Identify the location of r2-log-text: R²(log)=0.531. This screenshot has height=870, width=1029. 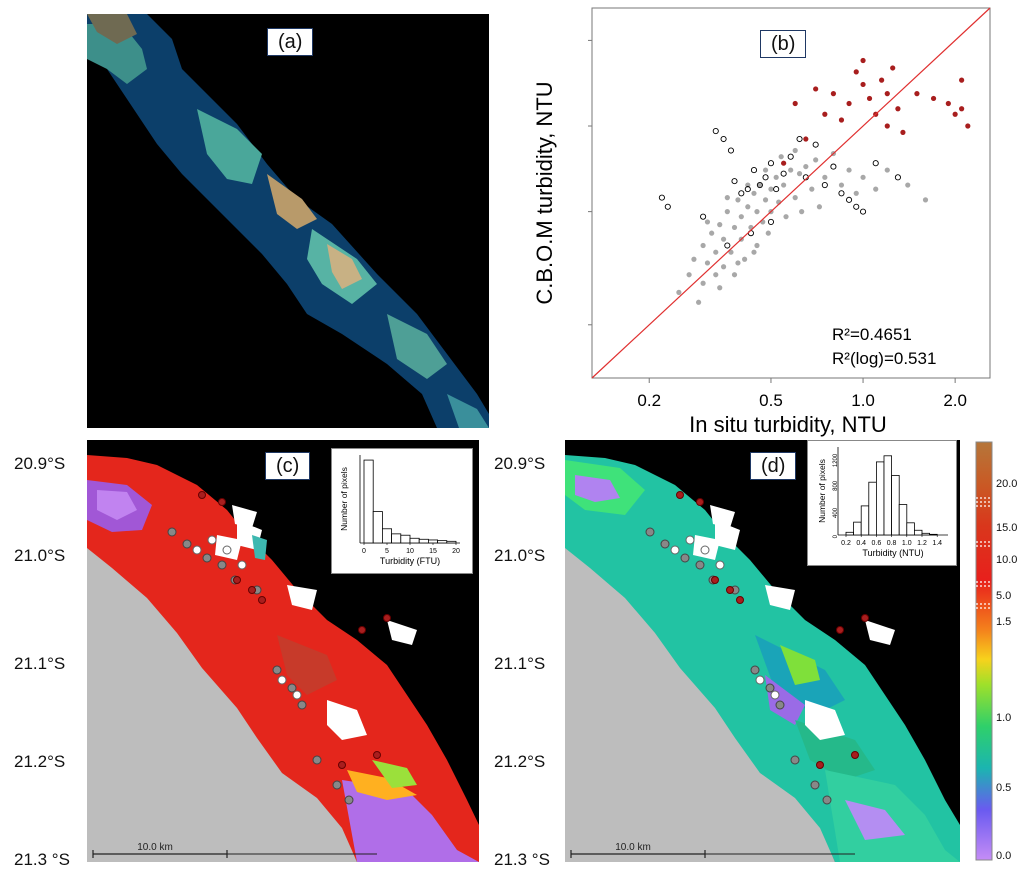
(884, 358).